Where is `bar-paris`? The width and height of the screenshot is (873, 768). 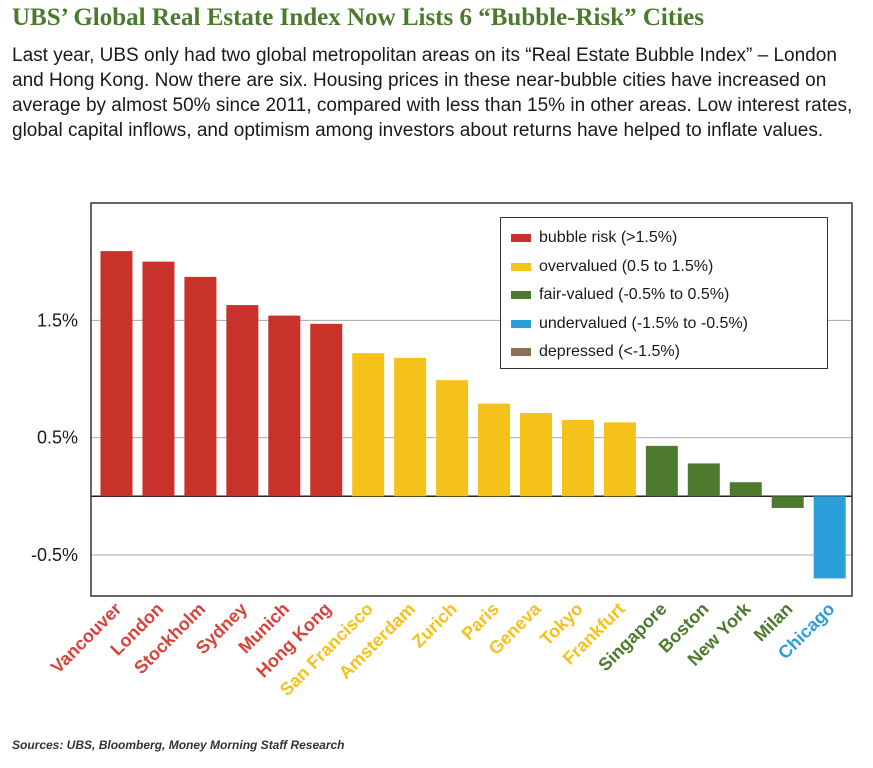 bar-paris is located at coordinates (494, 450).